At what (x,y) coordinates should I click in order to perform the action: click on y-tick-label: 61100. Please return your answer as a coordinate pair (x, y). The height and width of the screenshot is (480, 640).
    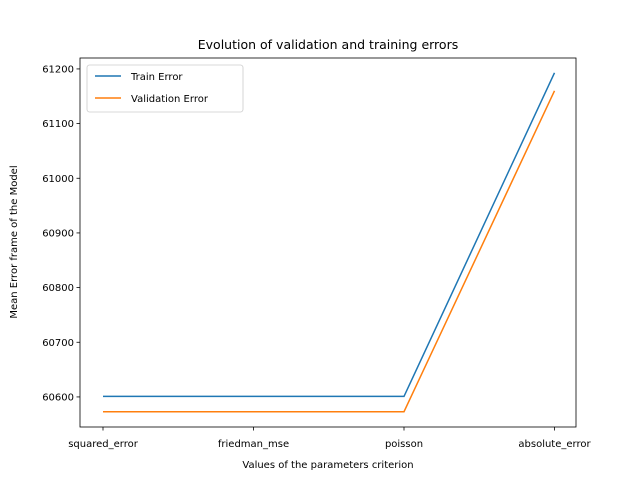
    Looking at the image, I should click on (58, 124).